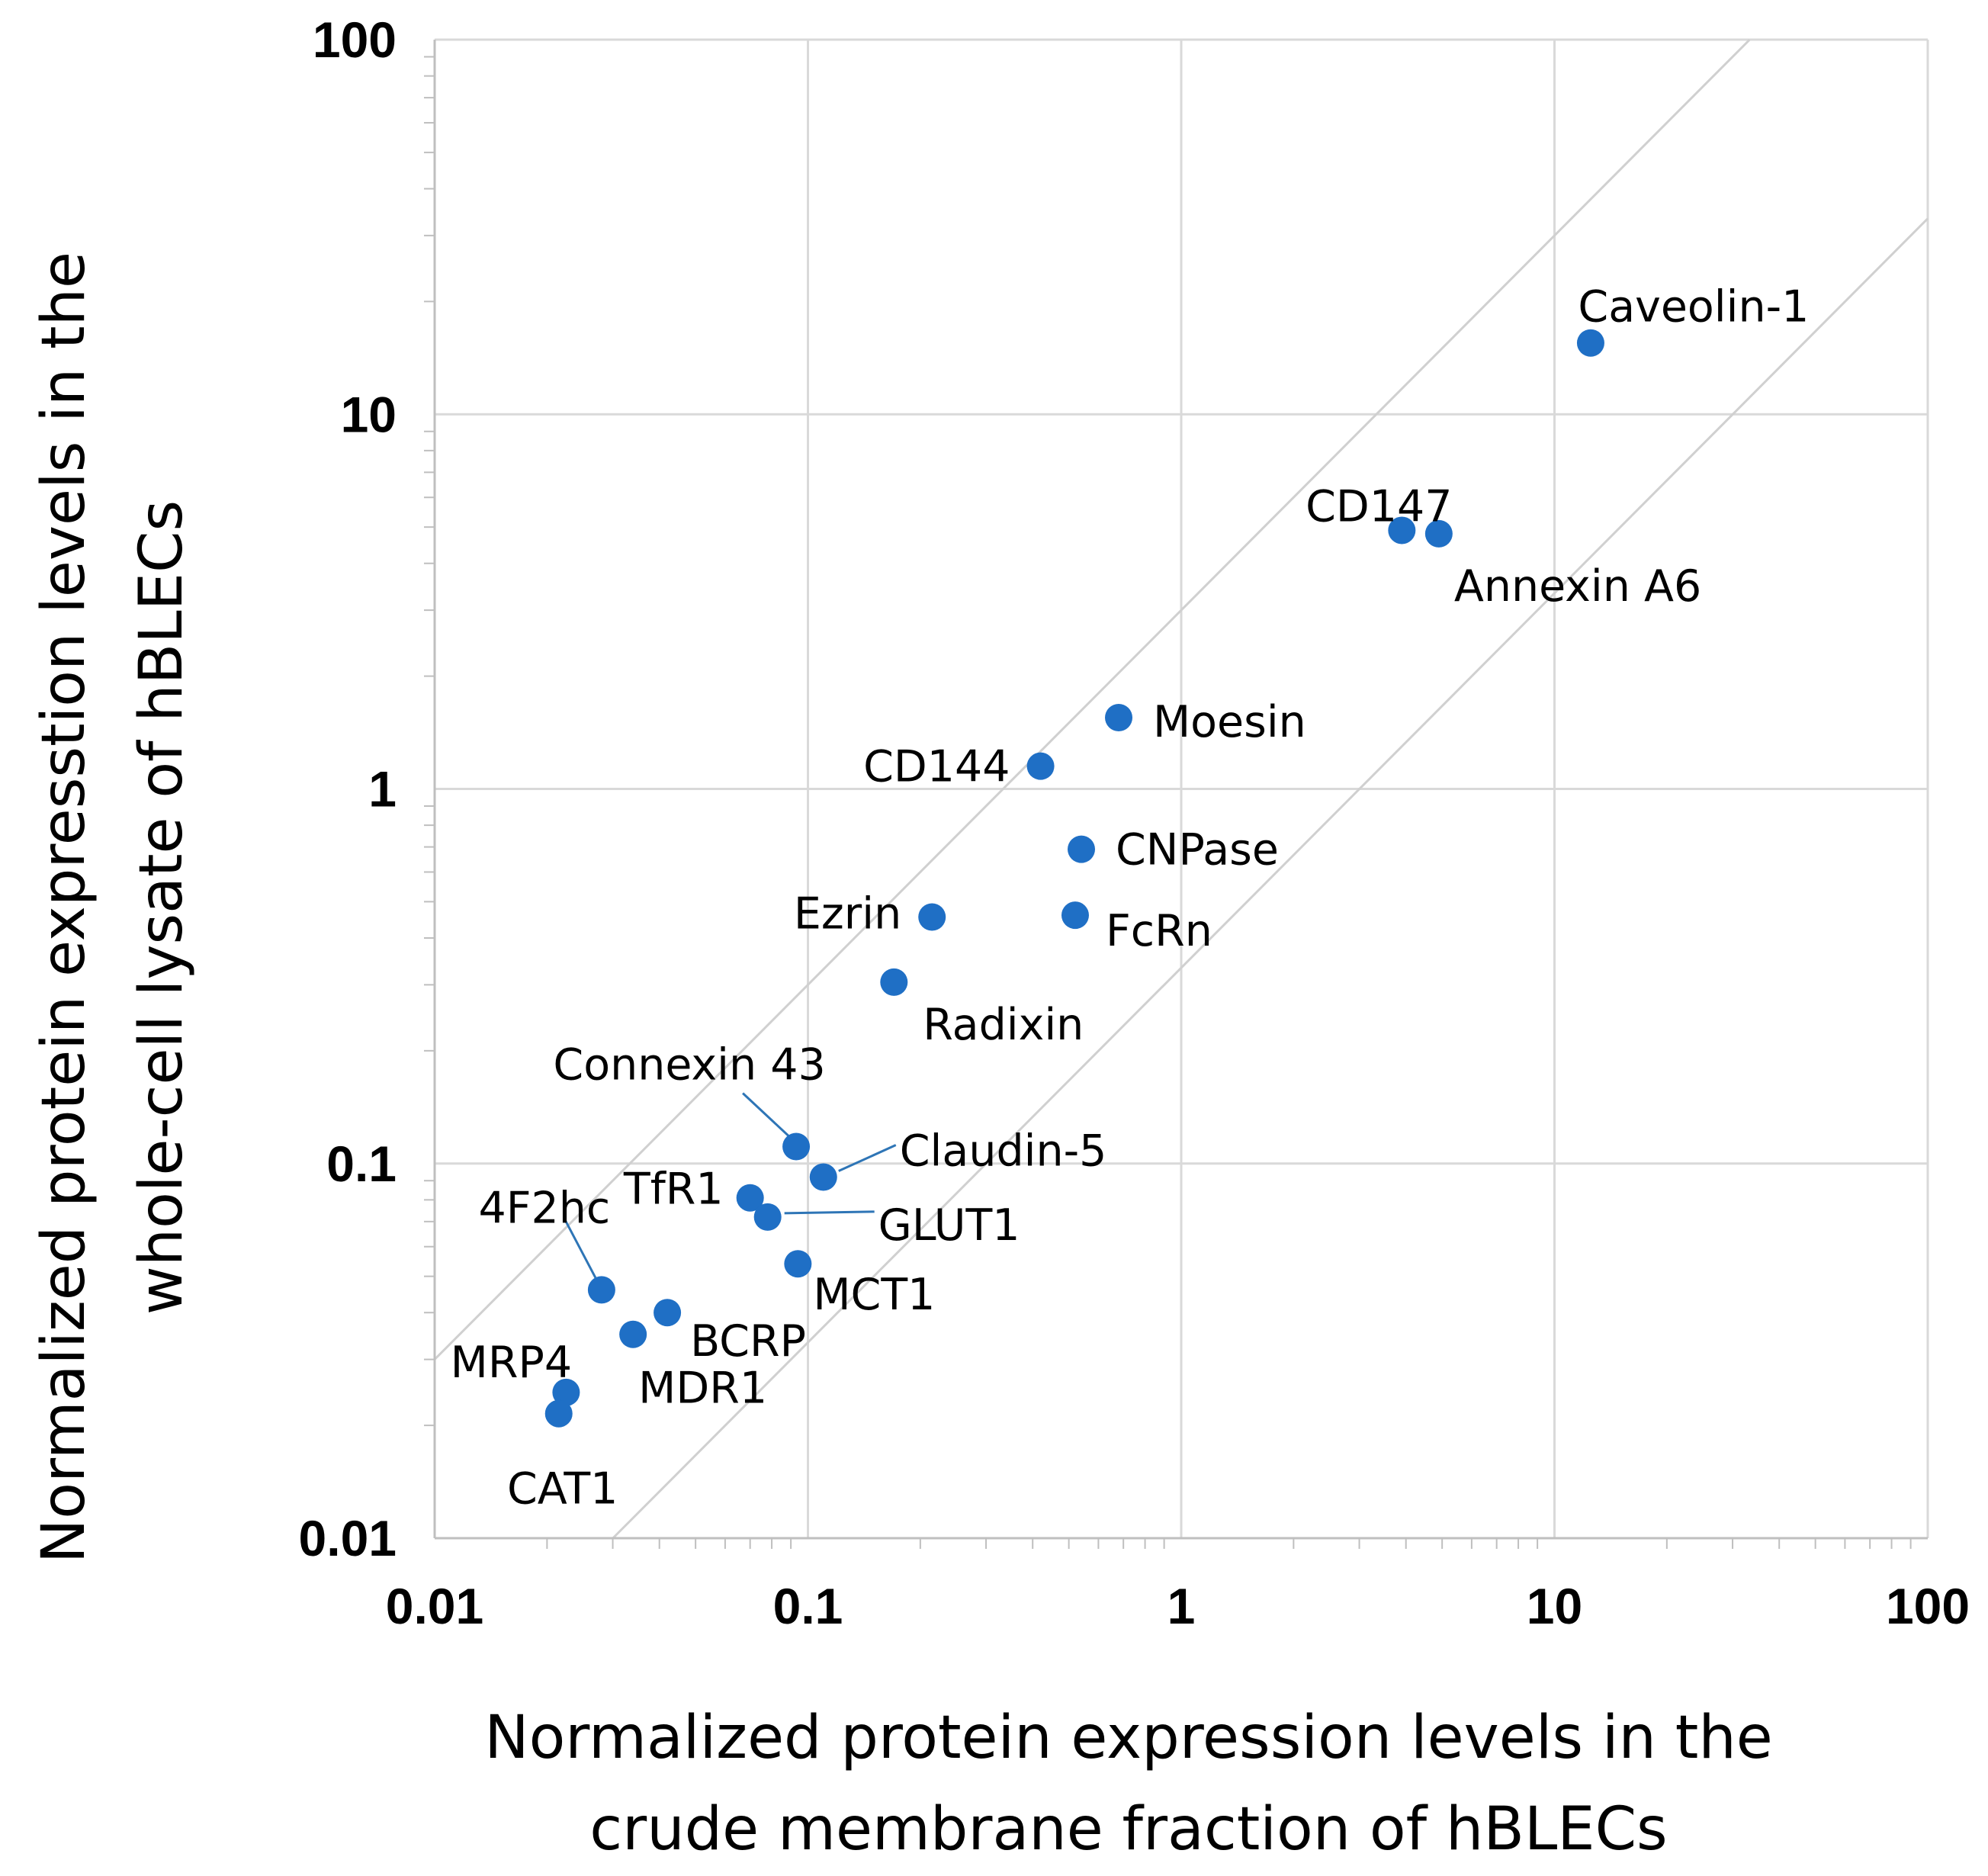 The height and width of the screenshot is (1876, 1988). Describe the element at coordinates (348, 1538) in the screenshot. I see `y-tick-label: 0.01` at that location.